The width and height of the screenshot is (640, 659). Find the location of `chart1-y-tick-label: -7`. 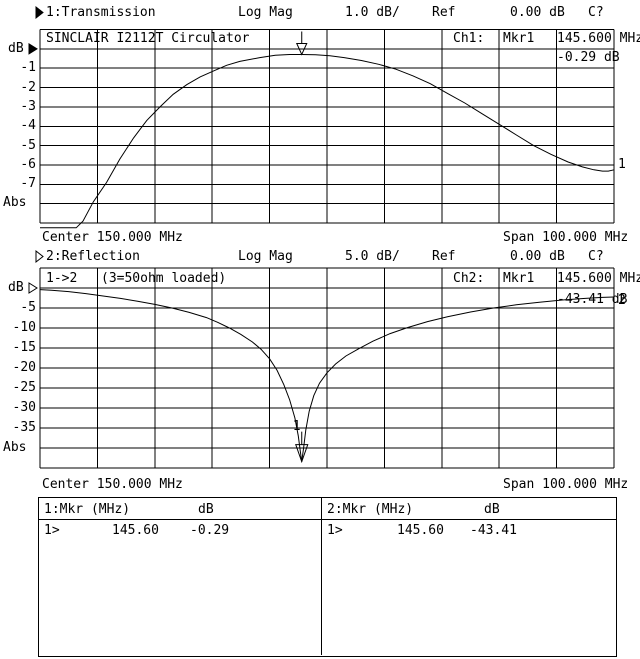

chart1-y-tick-label: -7 is located at coordinates (28, 184).